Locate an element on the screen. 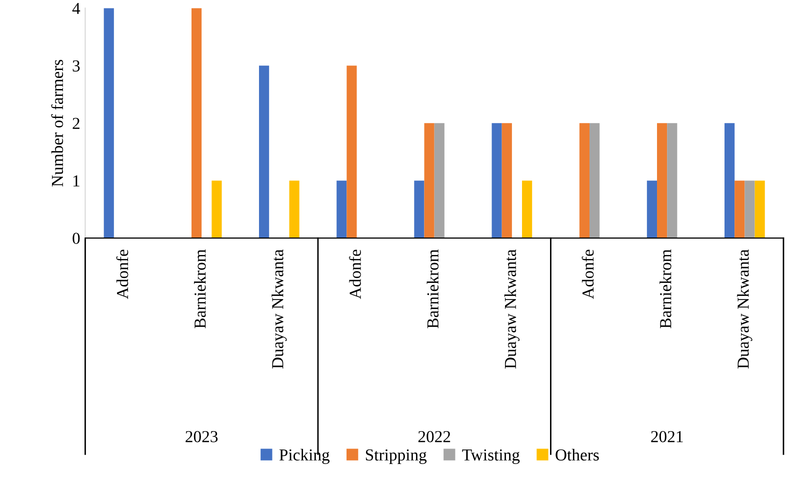 This screenshot has width=789, height=479. y-tick-label: 4 is located at coordinates (76, 8).